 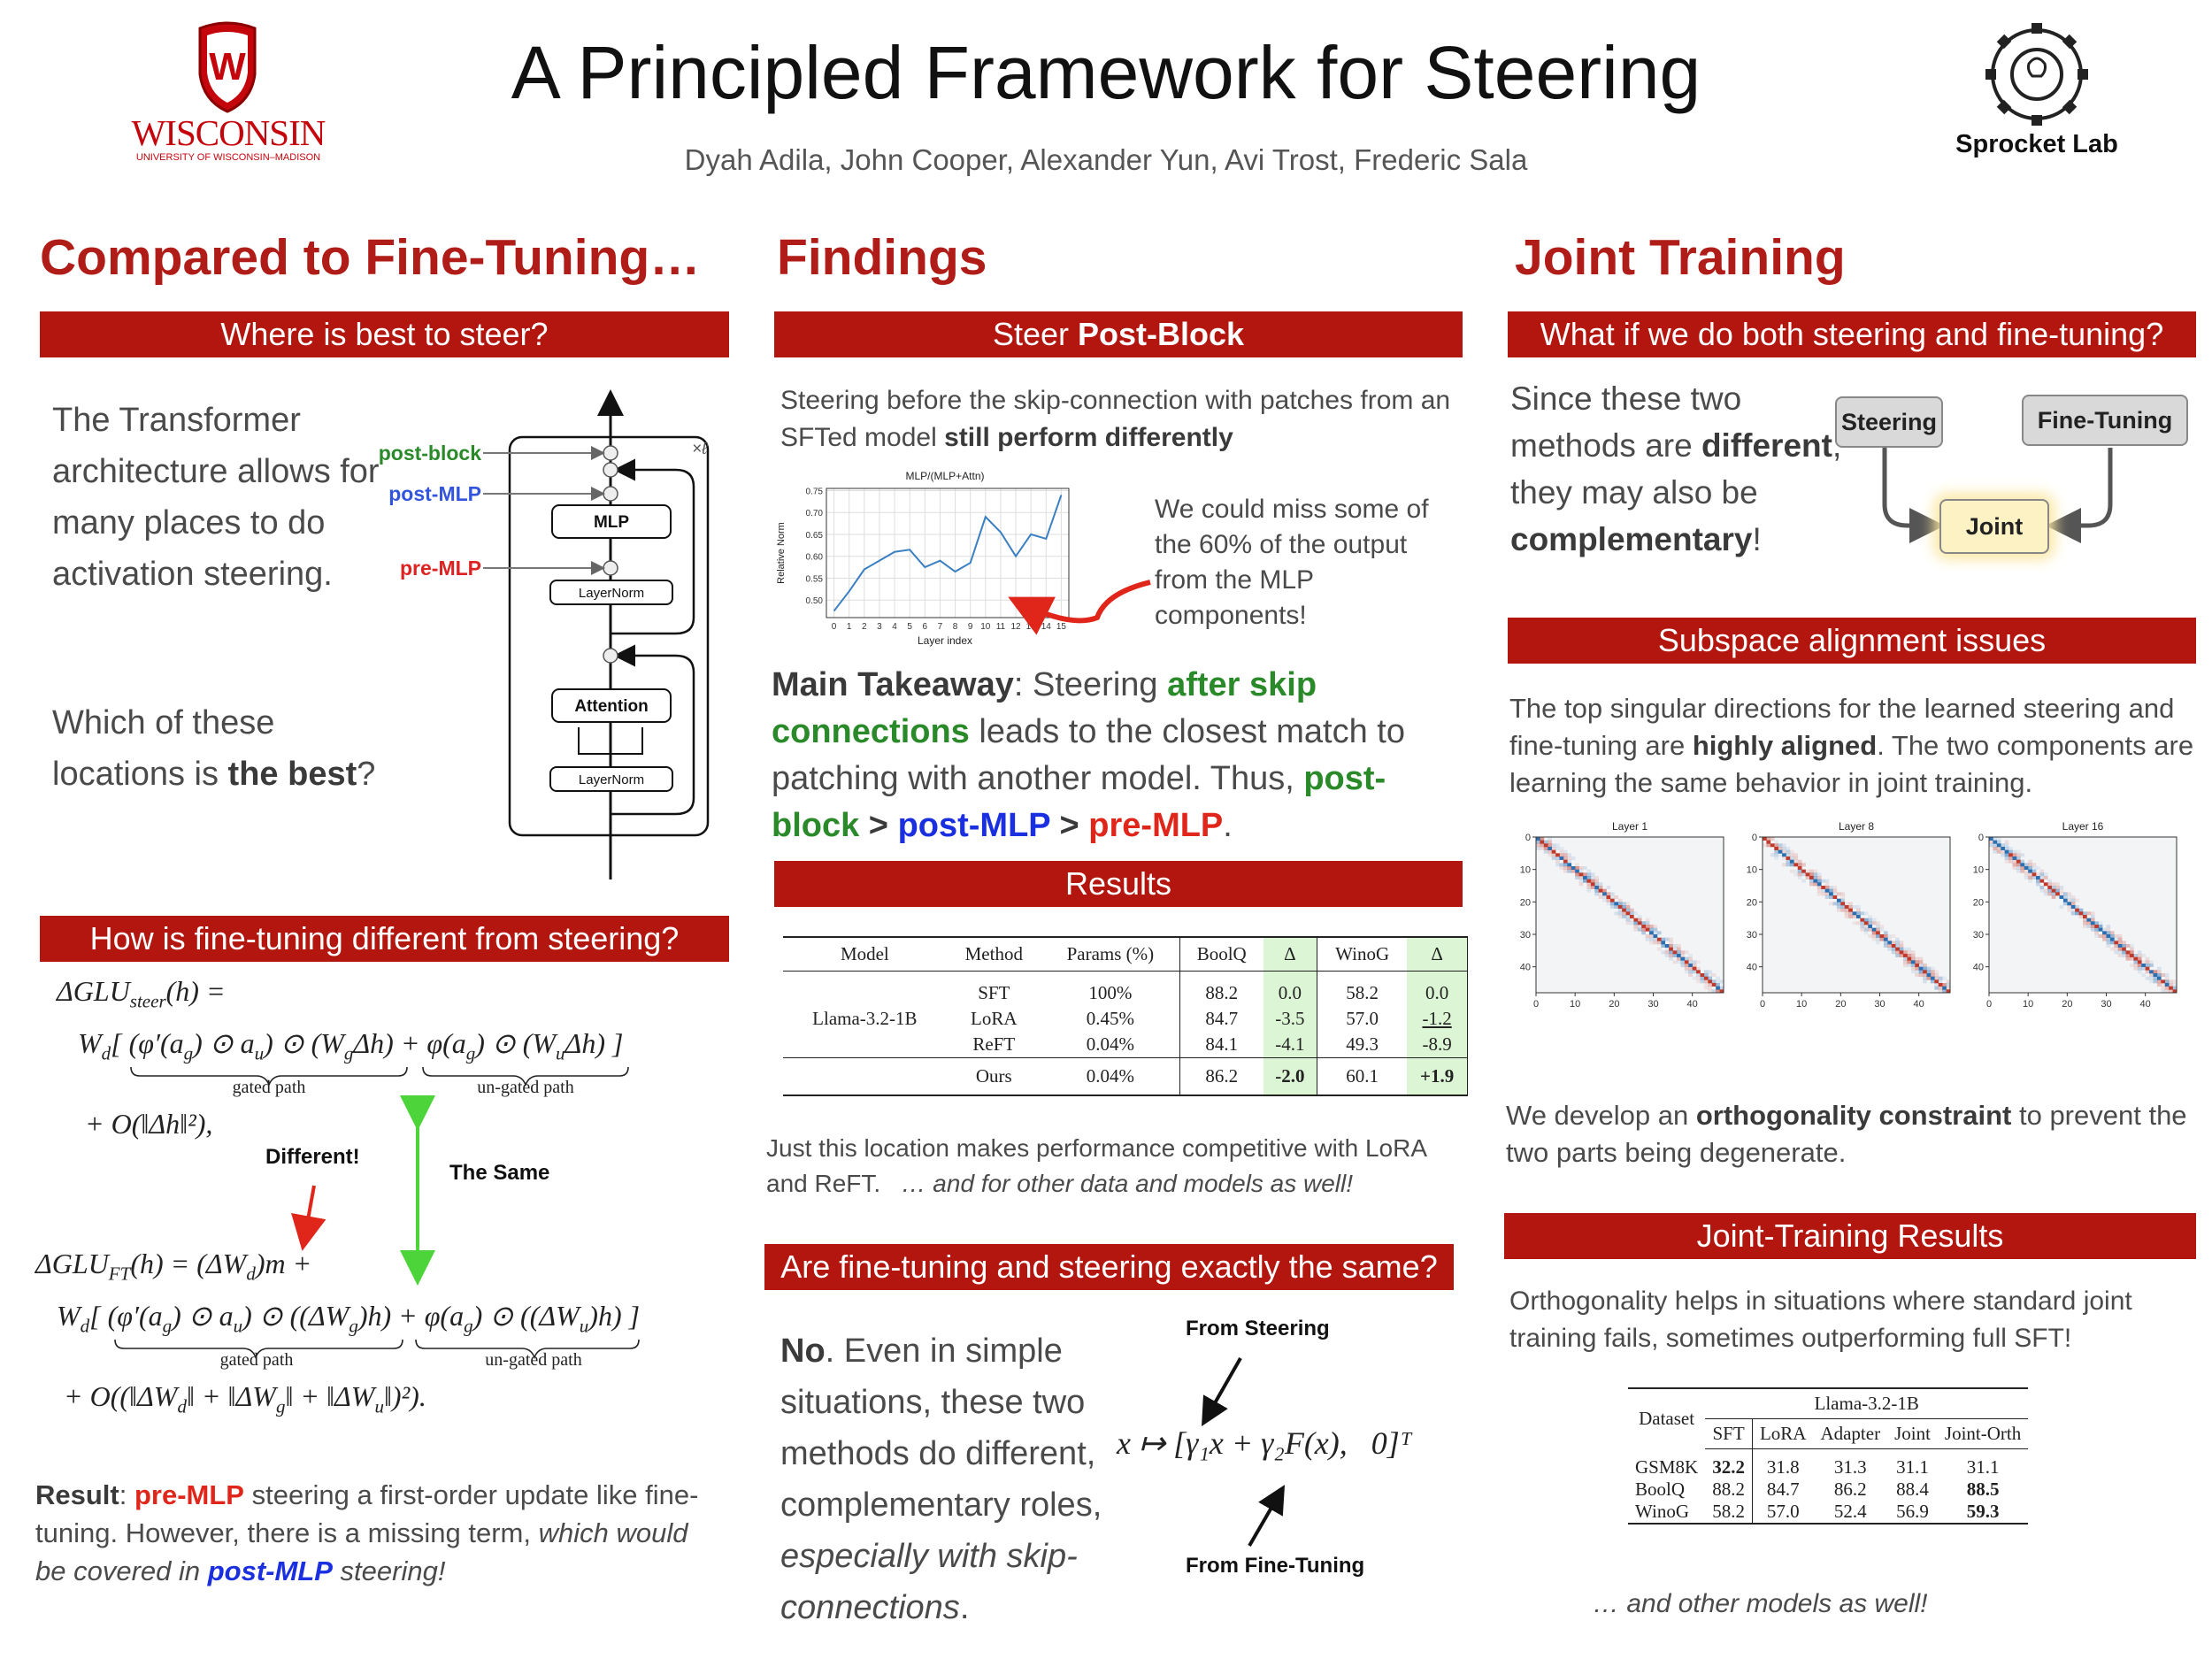 I want to click on table-cell: 86.2, so click(x=1850, y=1490).